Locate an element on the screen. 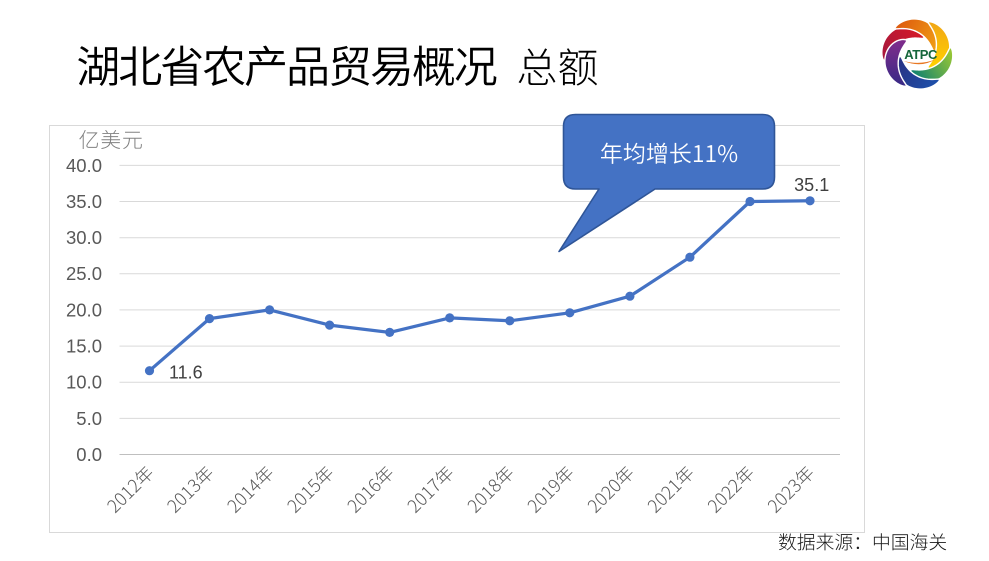 The image size is (989, 561). svg-text: 11.6 is located at coordinates (186, 373).